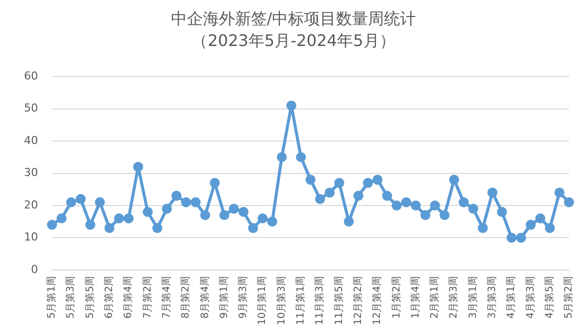 The width and height of the screenshot is (587, 335). I want to click on x-tick-label: 6月第4周, so click(128, 297).